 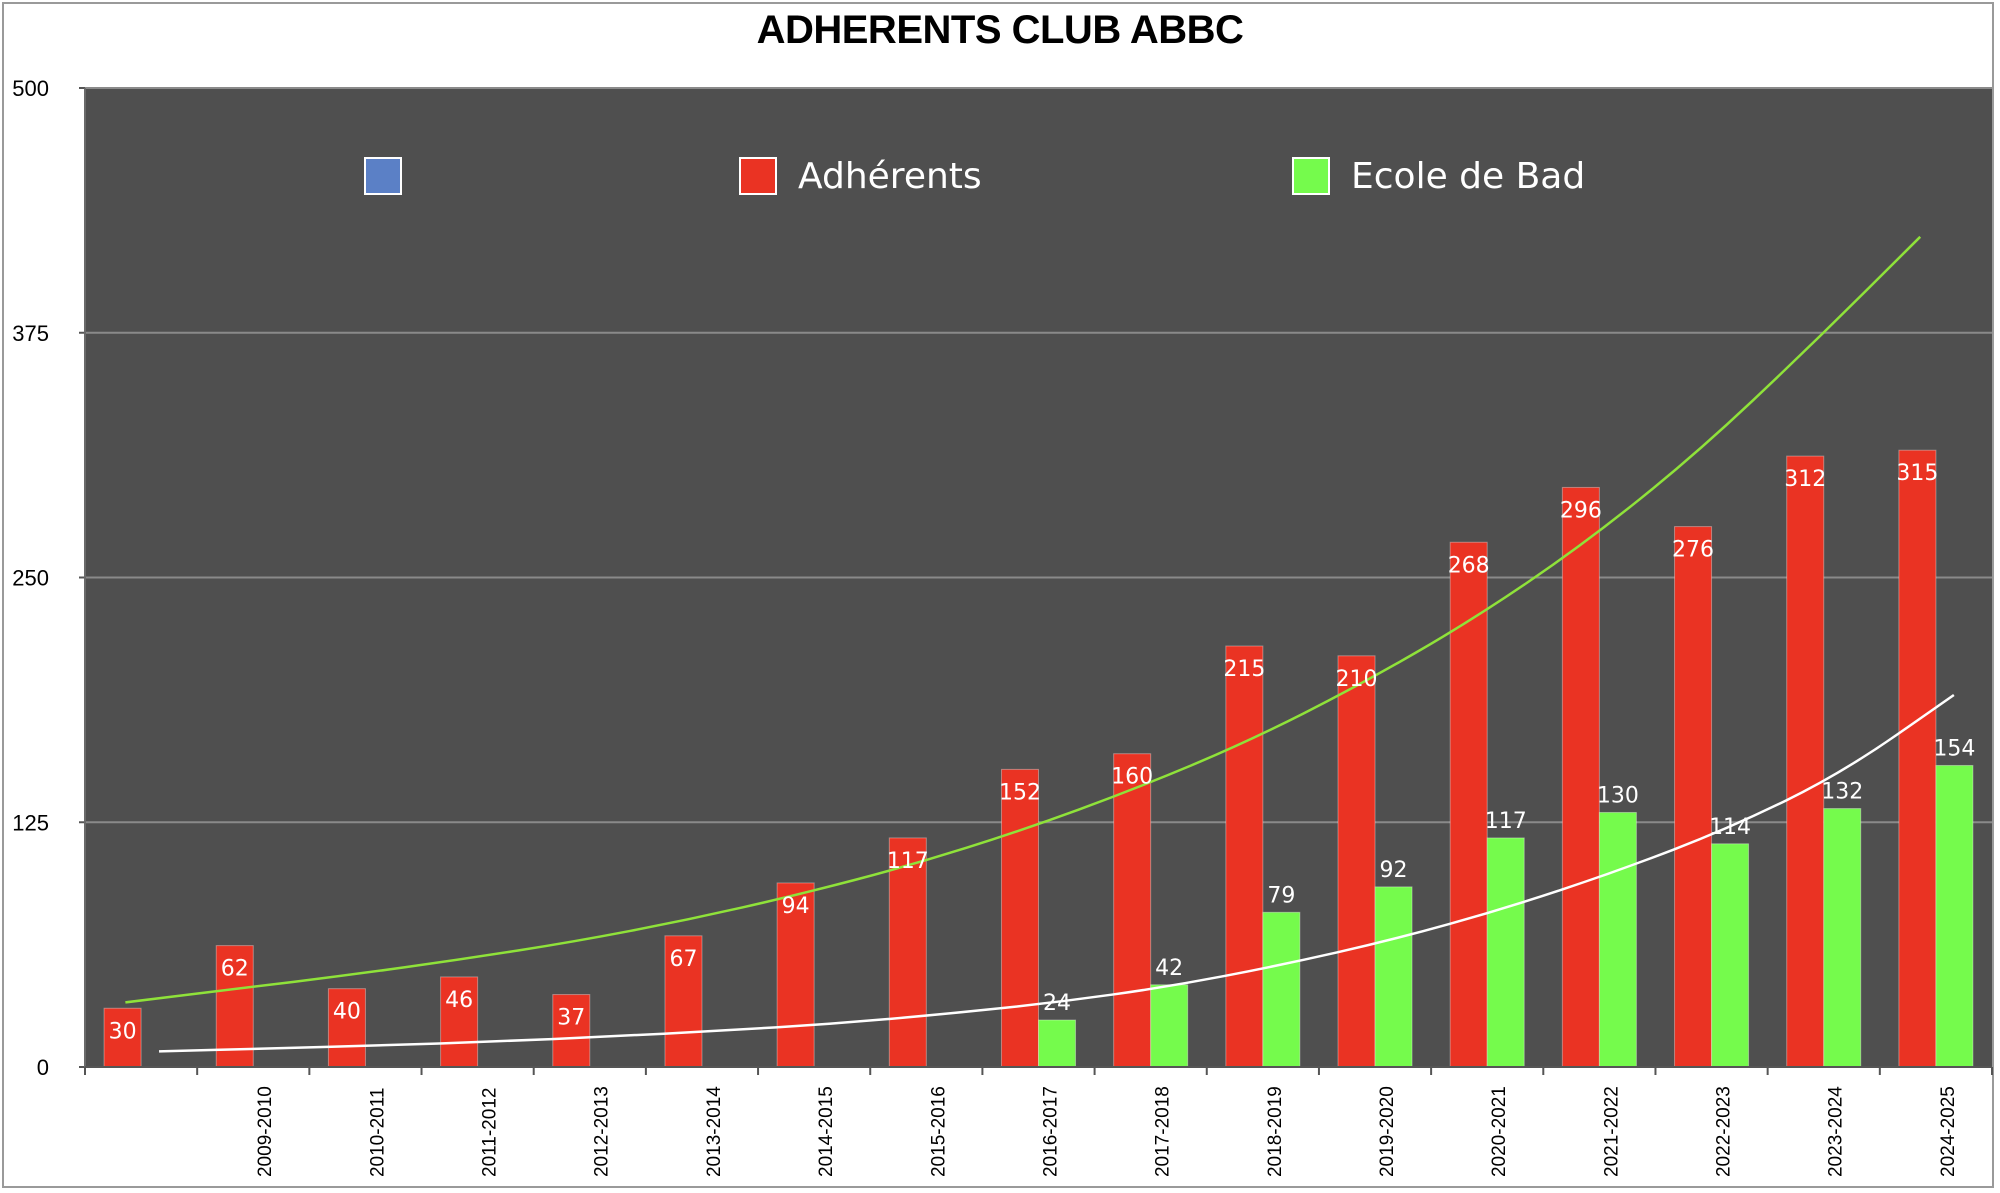 I want to click on y-tick-label: 250, so click(x=30, y=578).